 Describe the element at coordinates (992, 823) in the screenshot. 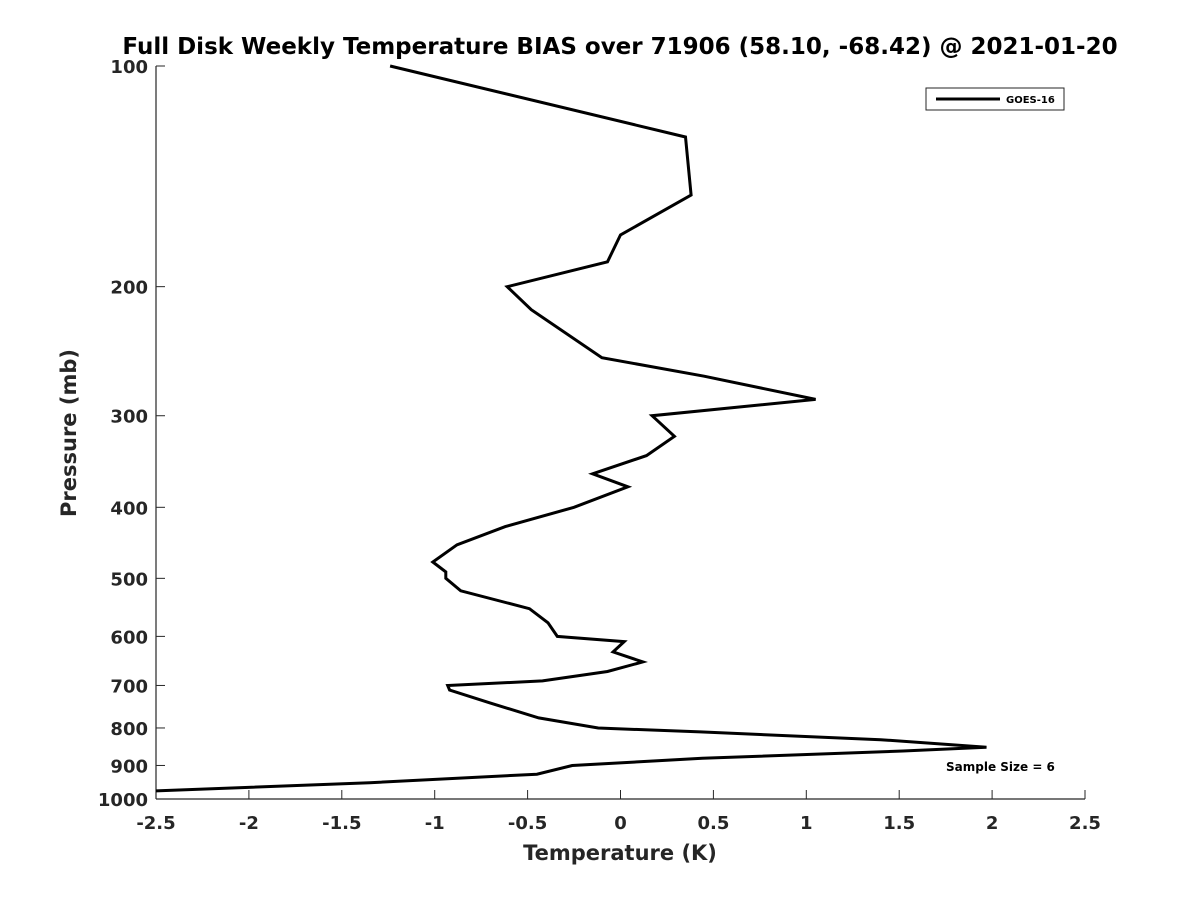

I see `x-tick-label: 2` at that location.